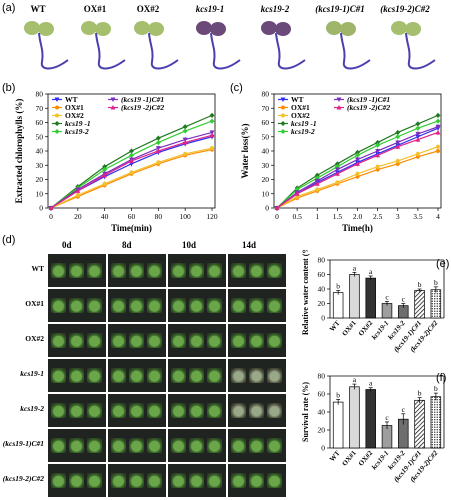 Image resolution: width=451 pixels, height=500 pixels. What do you see at coordinates (267, 208) in the screenshot?
I see `y-tick-label: 0` at bounding box center [267, 208].